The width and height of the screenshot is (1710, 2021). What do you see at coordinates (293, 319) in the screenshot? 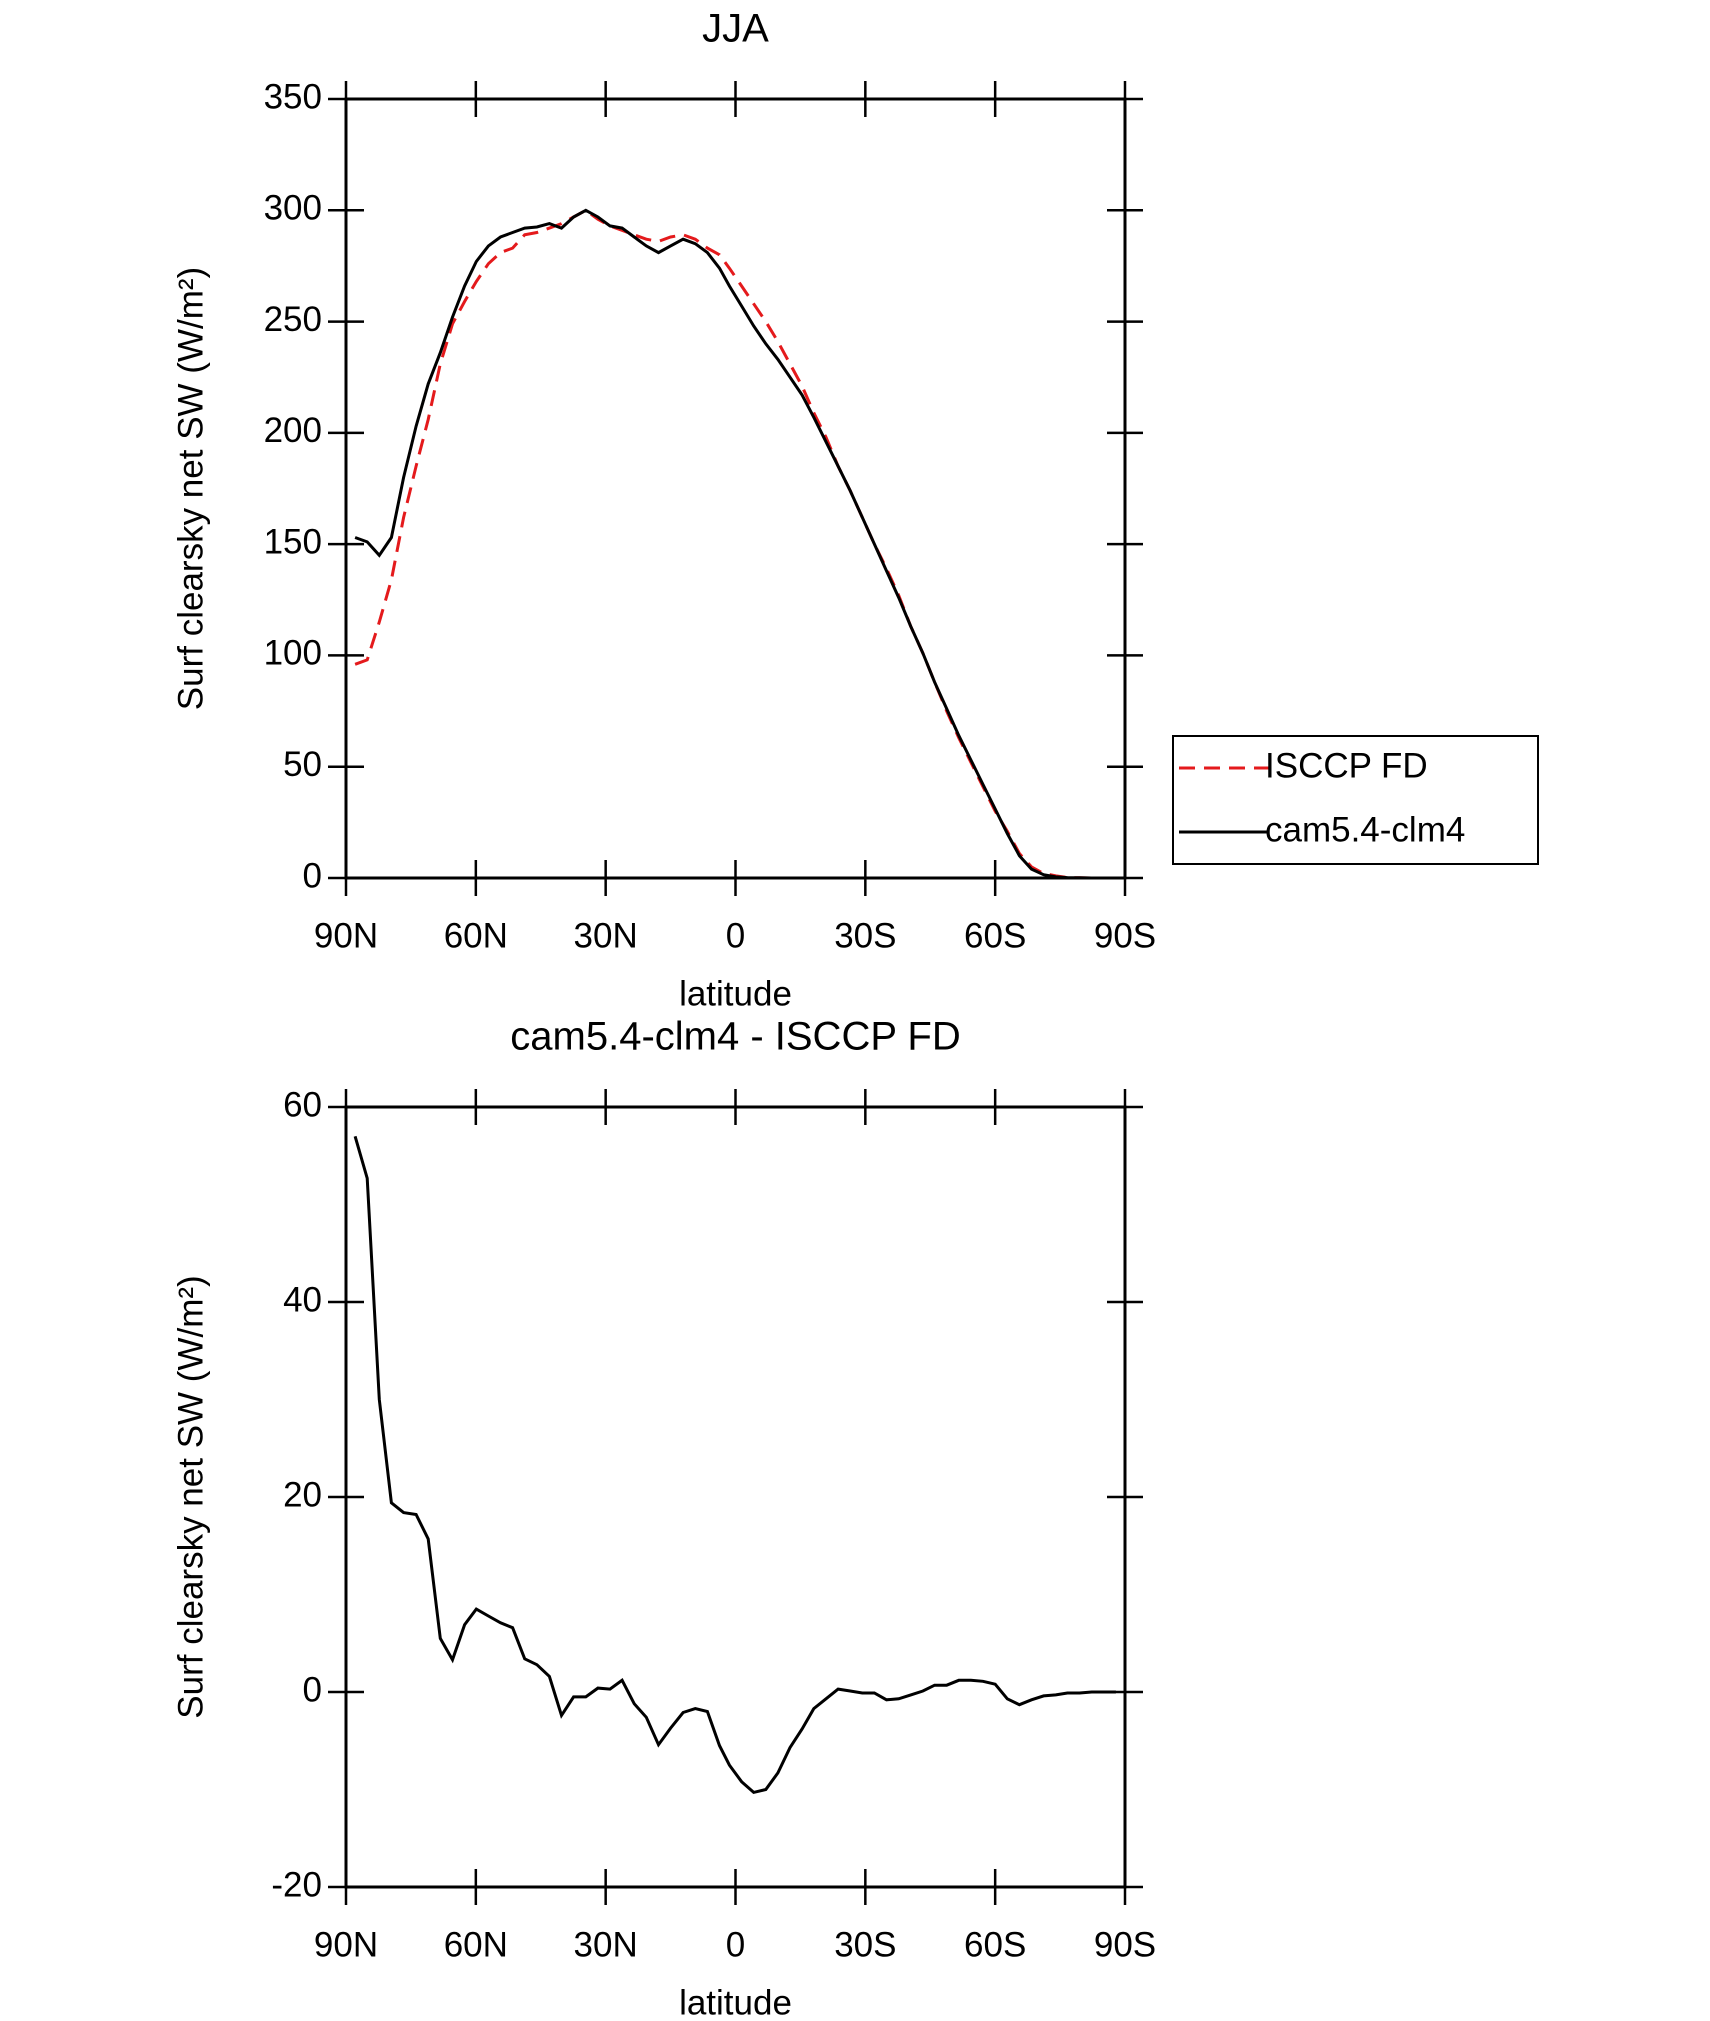
I see `y-tick-label: 250` at bounding box center [293, 319].